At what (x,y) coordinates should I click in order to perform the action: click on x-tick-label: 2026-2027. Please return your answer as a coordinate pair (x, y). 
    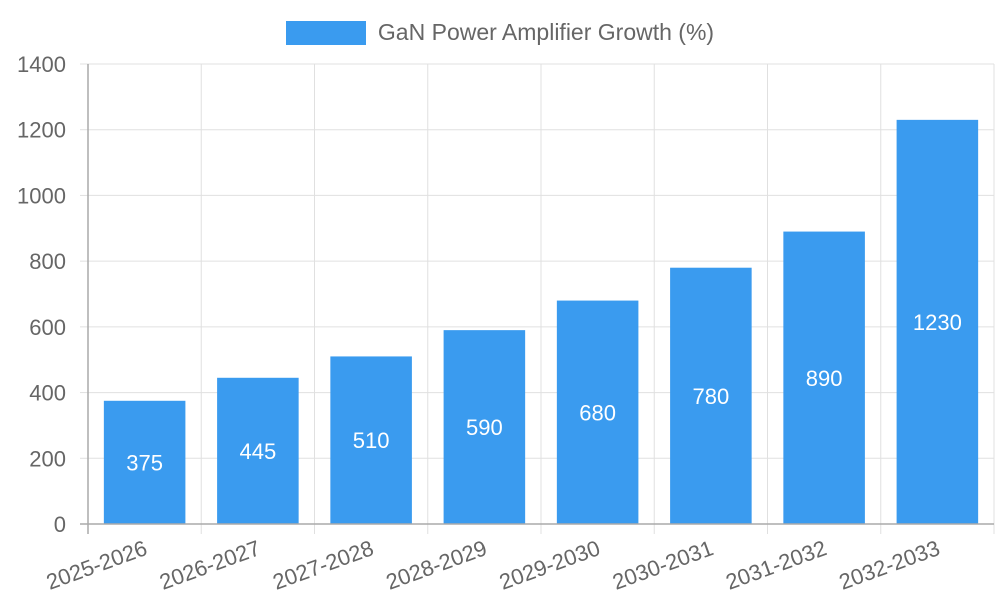
    Looking at the image, I should click on (209, 564).